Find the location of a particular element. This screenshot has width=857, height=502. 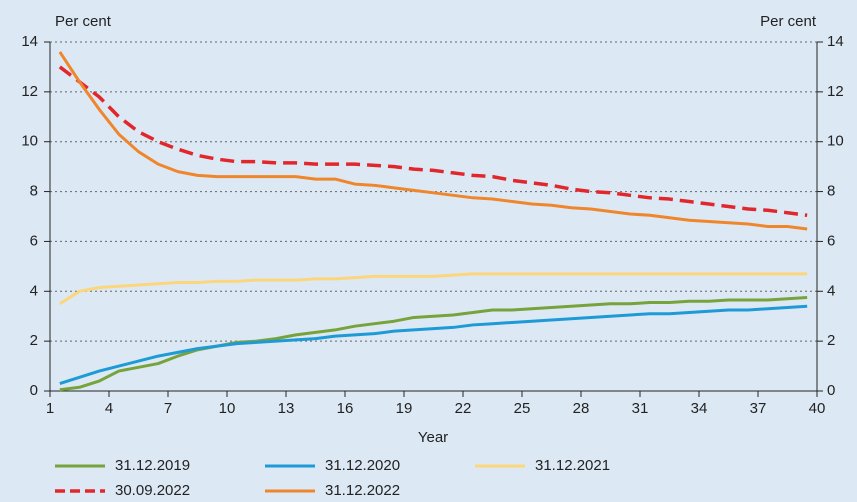

legend-label: 31.12.2021 is located at coordinates (572, 465).